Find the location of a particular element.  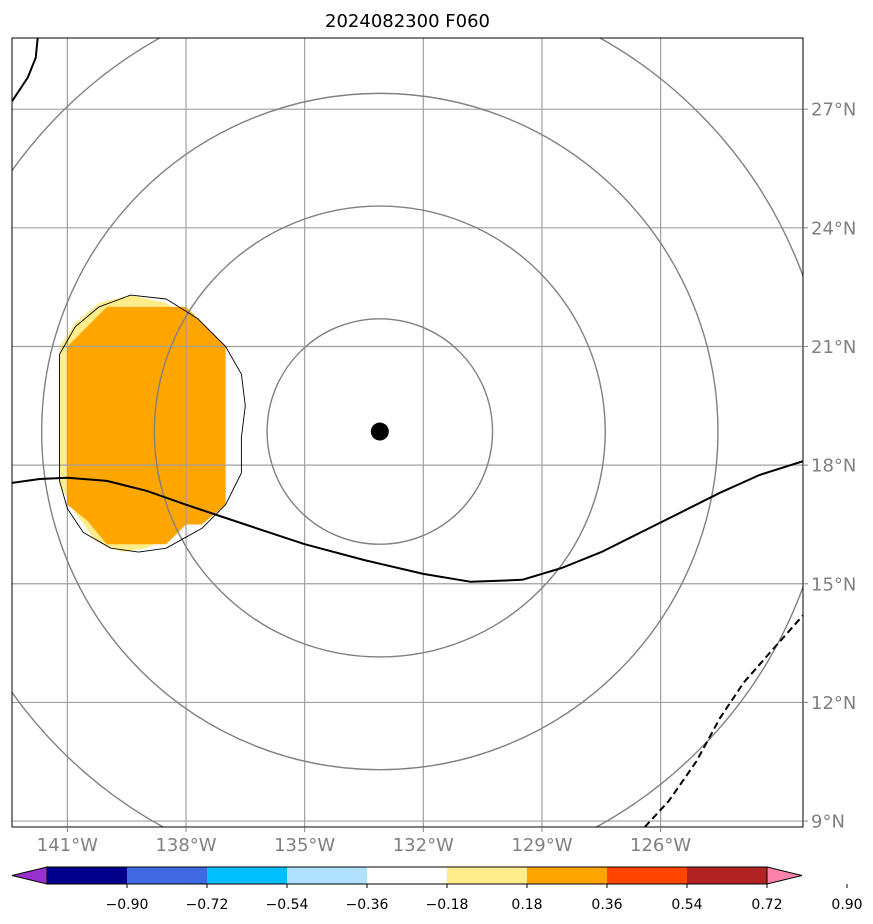

center-marker-layer is located at coordinates (379, 431).